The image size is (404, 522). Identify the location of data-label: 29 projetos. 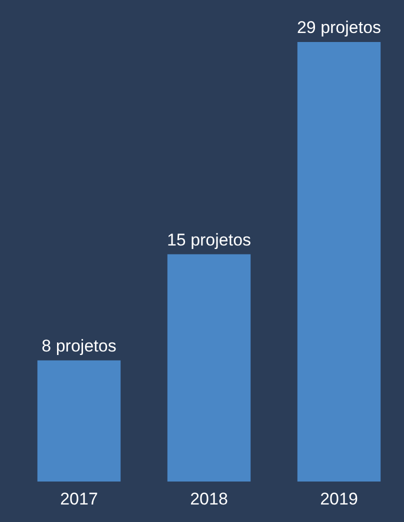
(339, 28).